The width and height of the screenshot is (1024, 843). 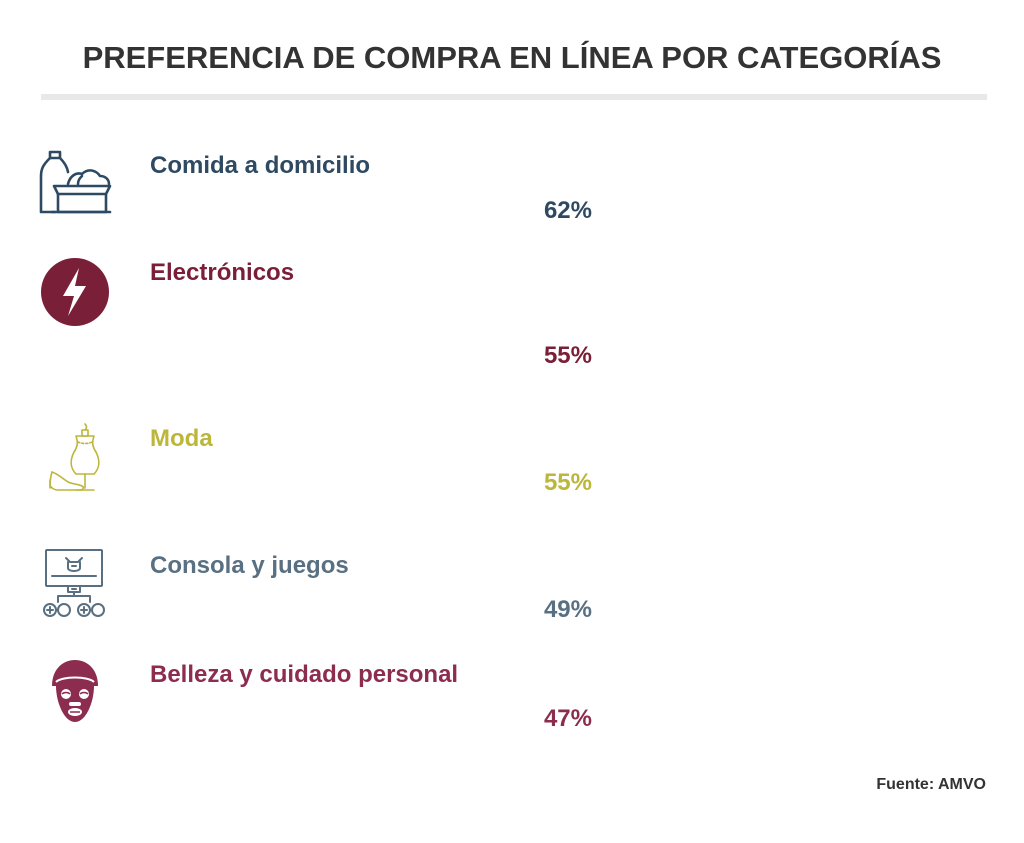 What do you see at coordinates (567, 210) in the screenshot?
I see `value-label-comida: 62%` at bounding box center [567, 210].